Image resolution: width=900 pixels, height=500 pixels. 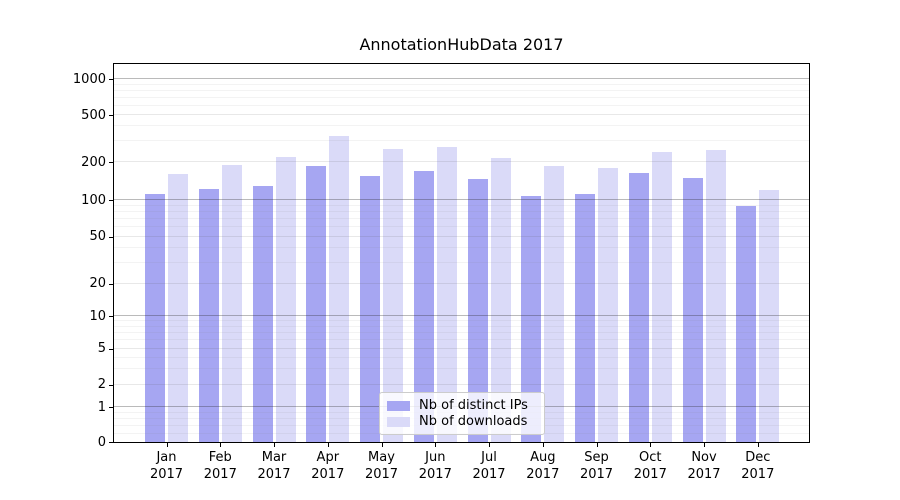 What do you see at coordinates (97, 284) in the screenshot?
I see `y-tick-label-20: 20` at bounding box center [97, 284].